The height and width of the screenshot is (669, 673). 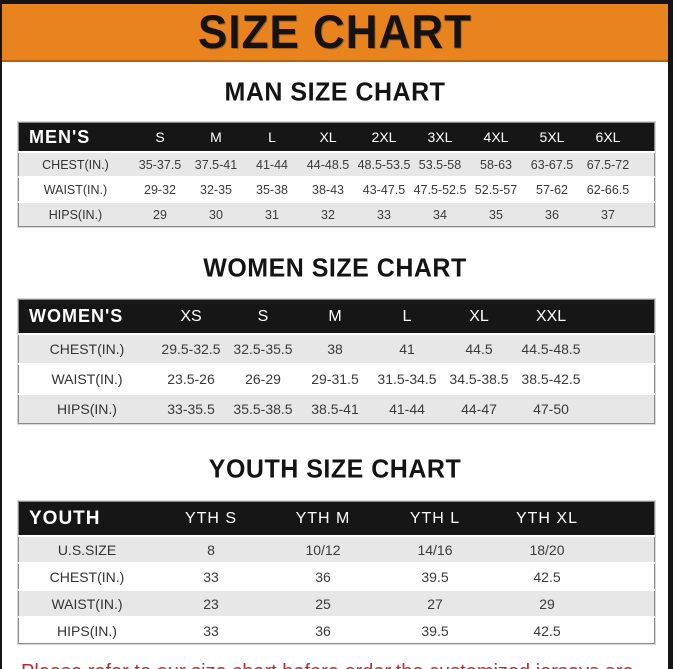 I want to click on size-column-header: 4XL, so click(x=496, y=137).